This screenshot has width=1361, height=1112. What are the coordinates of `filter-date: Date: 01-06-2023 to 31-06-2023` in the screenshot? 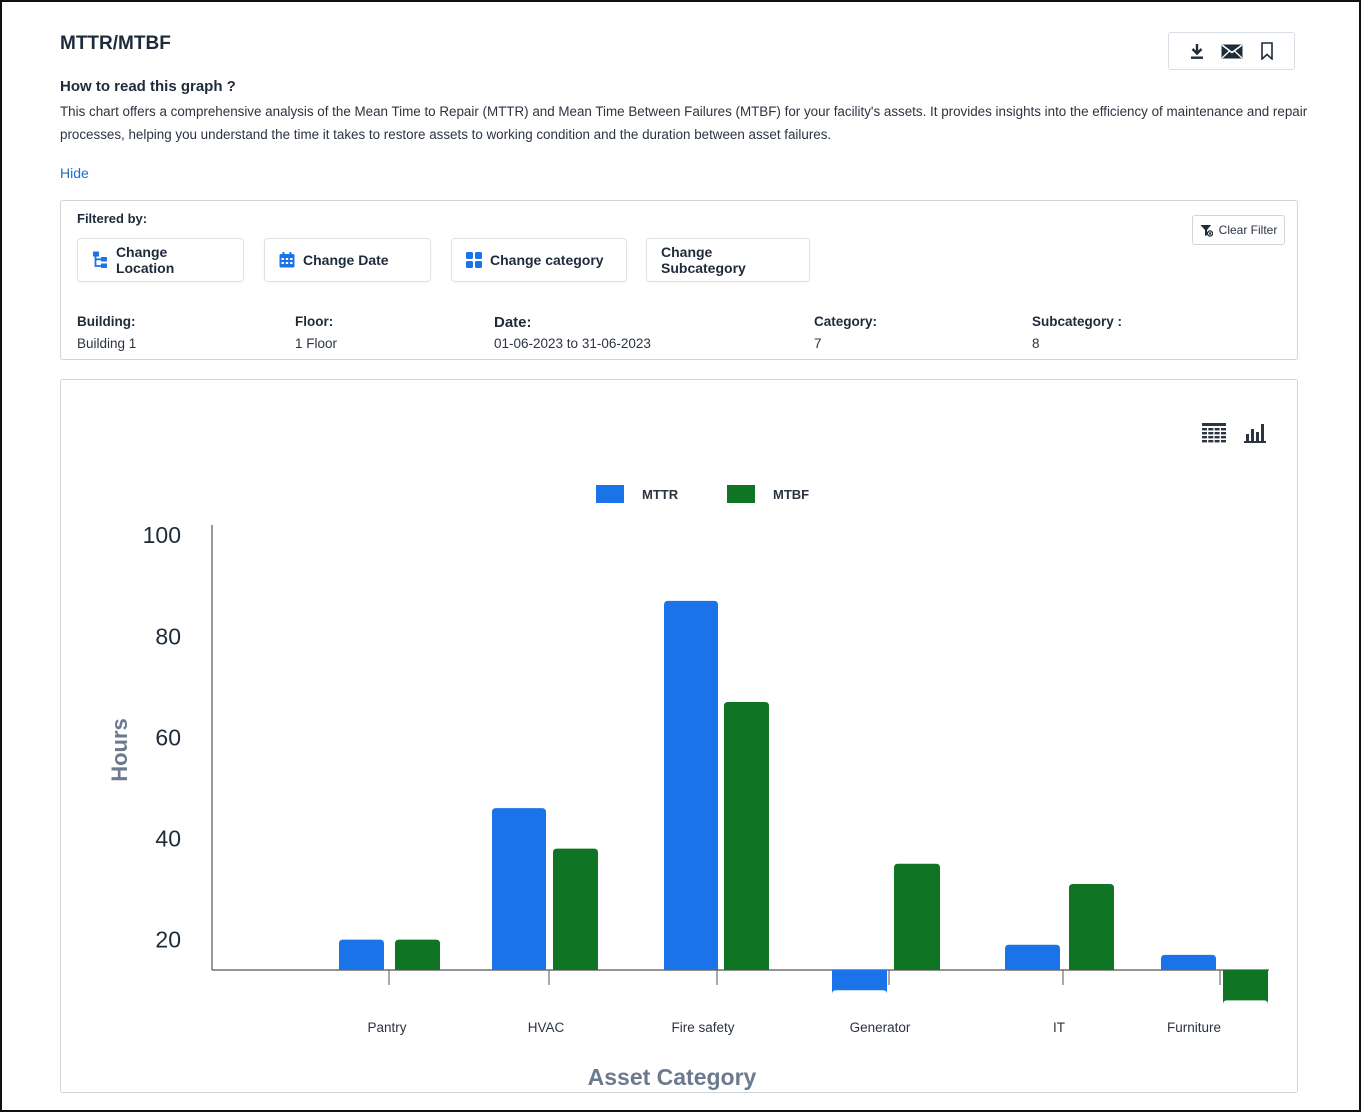 It's located at (572, 332).